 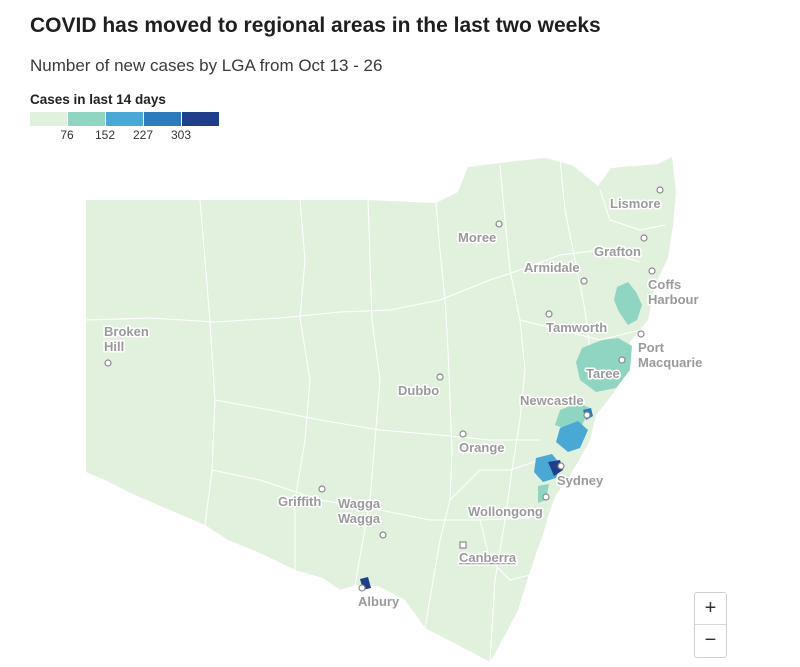 I want to click on legend: Cases in last 14 days 76 152 227 303, so click(x=130, y=118).